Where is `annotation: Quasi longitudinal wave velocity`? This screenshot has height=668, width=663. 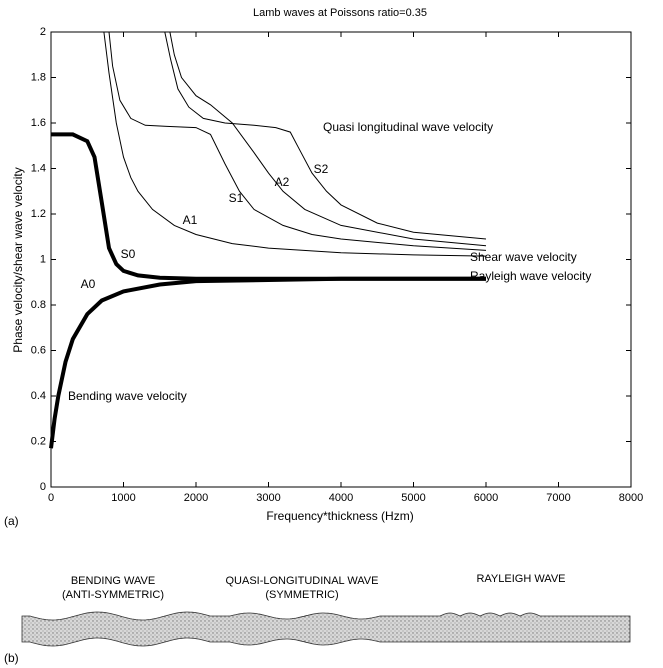
annotation: Quasi longitudinal wave velocity is located at coordinates (408, 127).